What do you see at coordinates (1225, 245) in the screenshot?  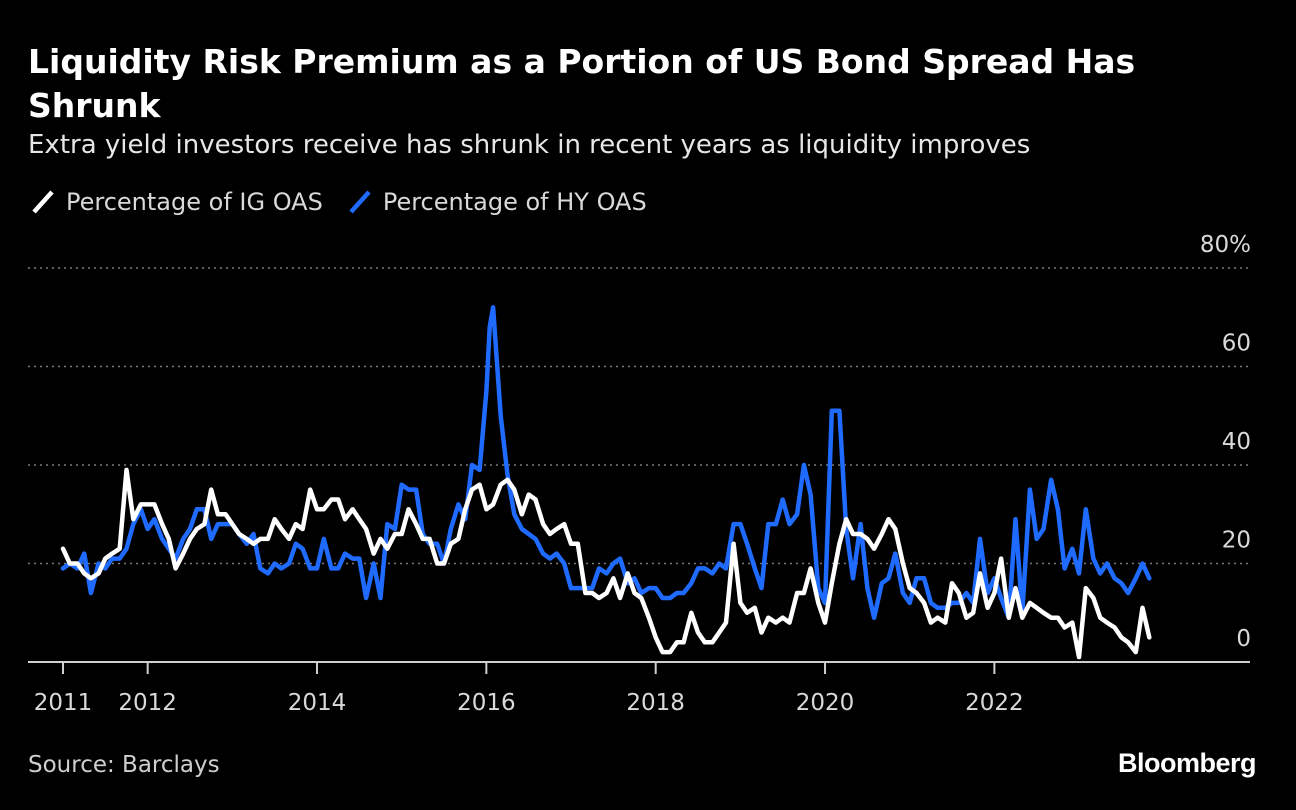 I see `y-tick-label: 80%` at bounding box center [1225, 245].